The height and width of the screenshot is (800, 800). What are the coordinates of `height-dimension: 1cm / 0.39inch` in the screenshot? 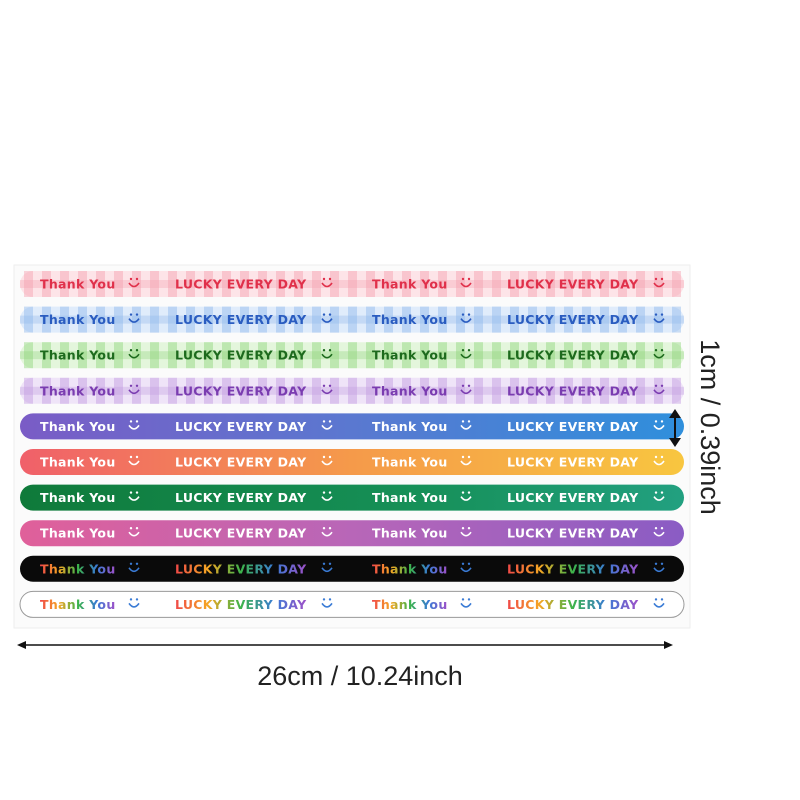 It's located at (697, 427).